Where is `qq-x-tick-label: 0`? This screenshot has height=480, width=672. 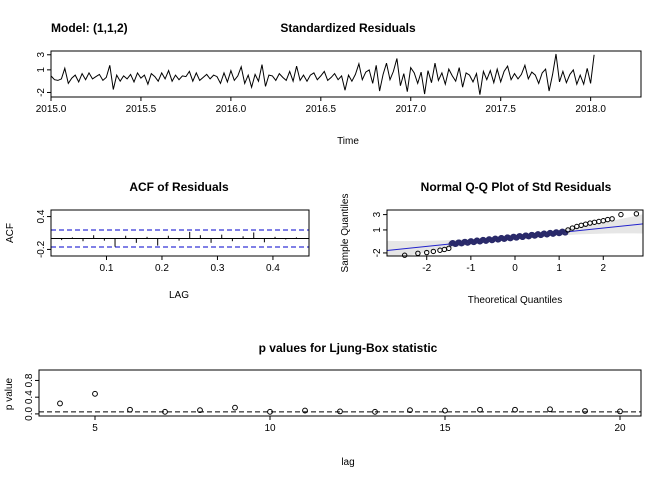 qq-x-tick-label: 0 is located at coordinates (515, 268).